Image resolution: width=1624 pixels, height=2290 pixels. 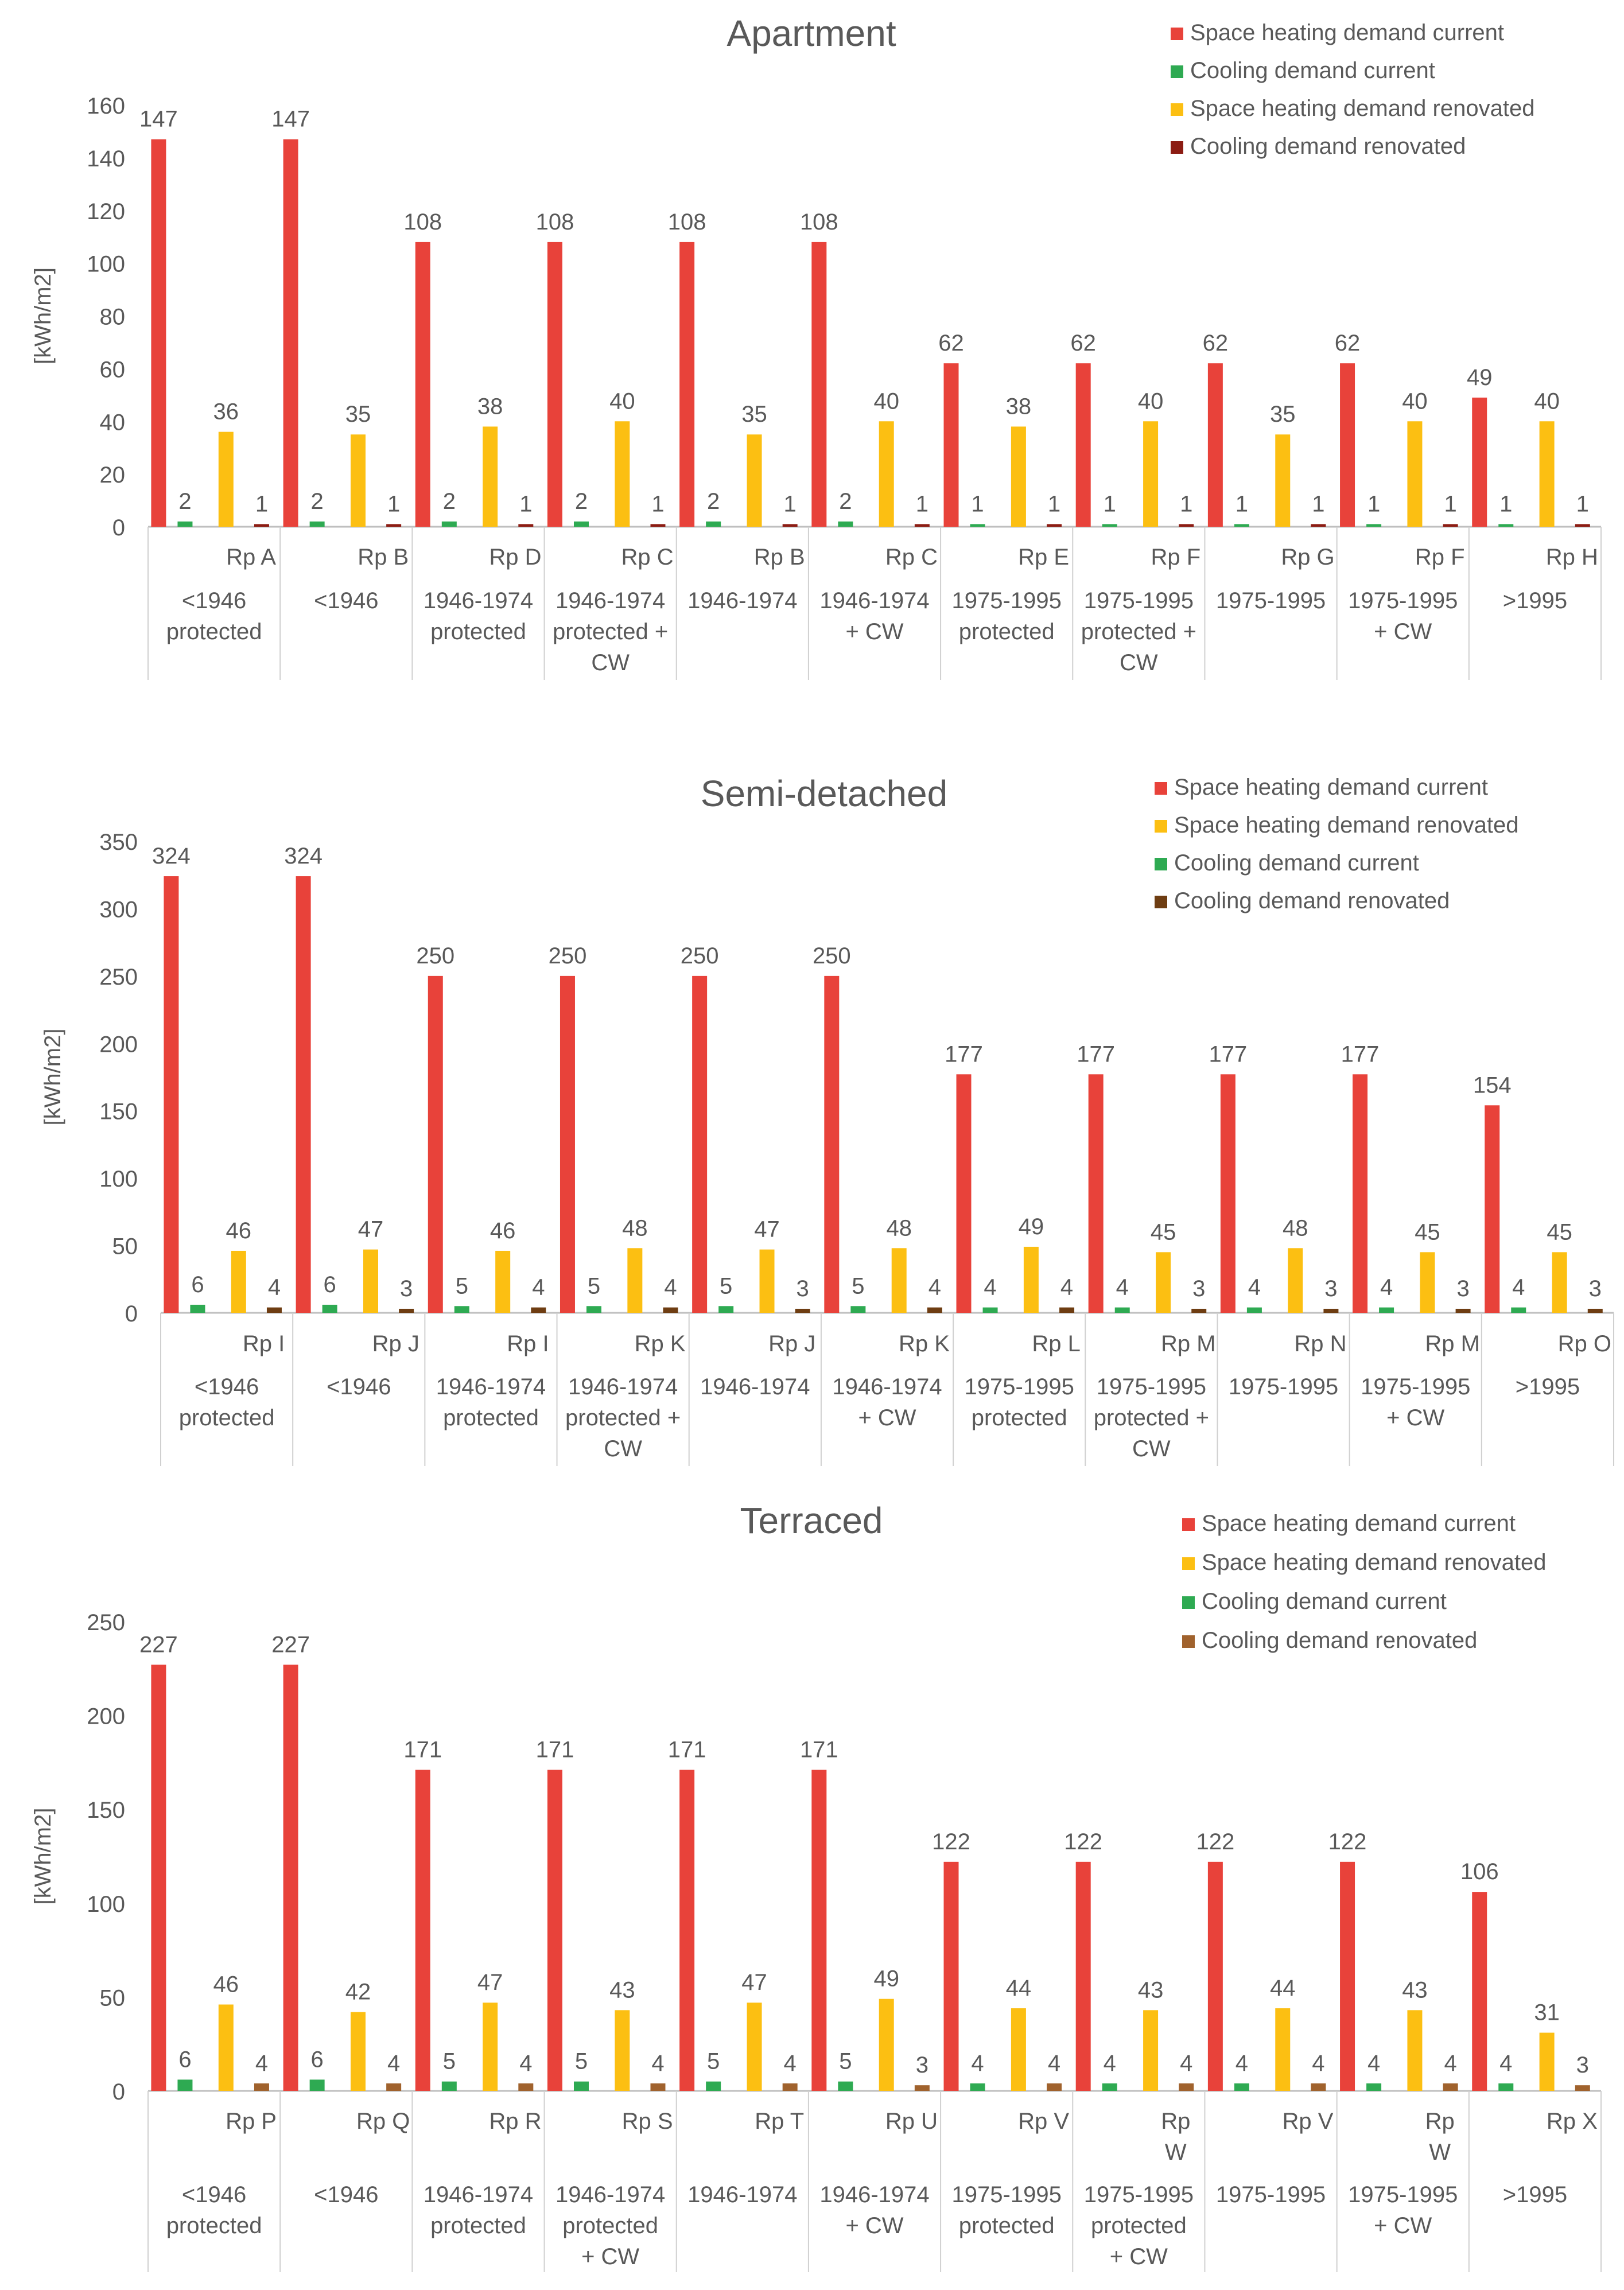 I want to click on y-tick-label: 150, so click(x=106, y=1810).